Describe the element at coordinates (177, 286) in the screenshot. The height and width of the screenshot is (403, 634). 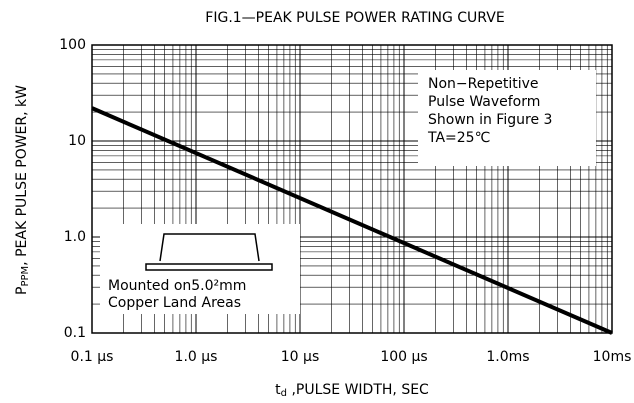
I see `annotation-text: Mounted on5.0²mm` at that location.